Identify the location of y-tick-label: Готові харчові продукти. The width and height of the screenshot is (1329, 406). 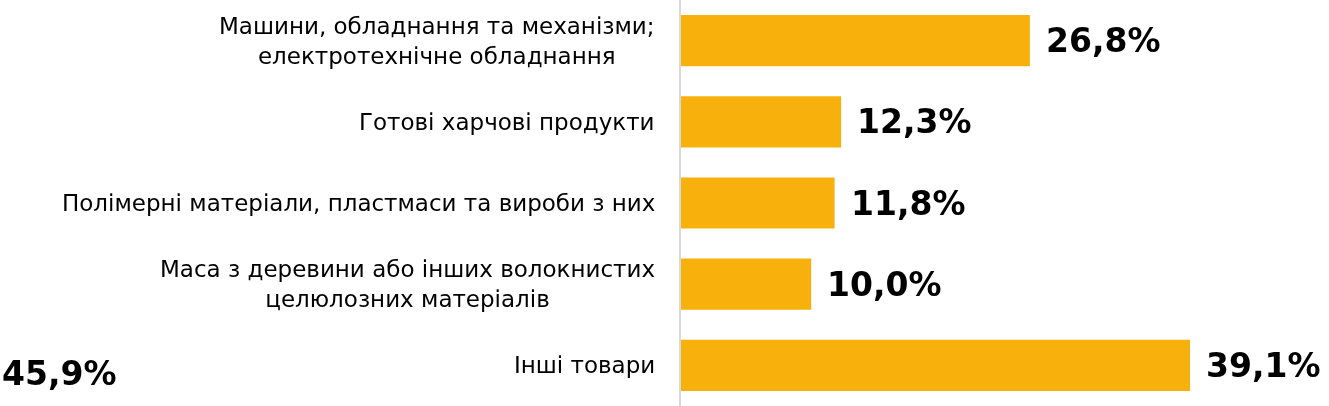
(507, 122).